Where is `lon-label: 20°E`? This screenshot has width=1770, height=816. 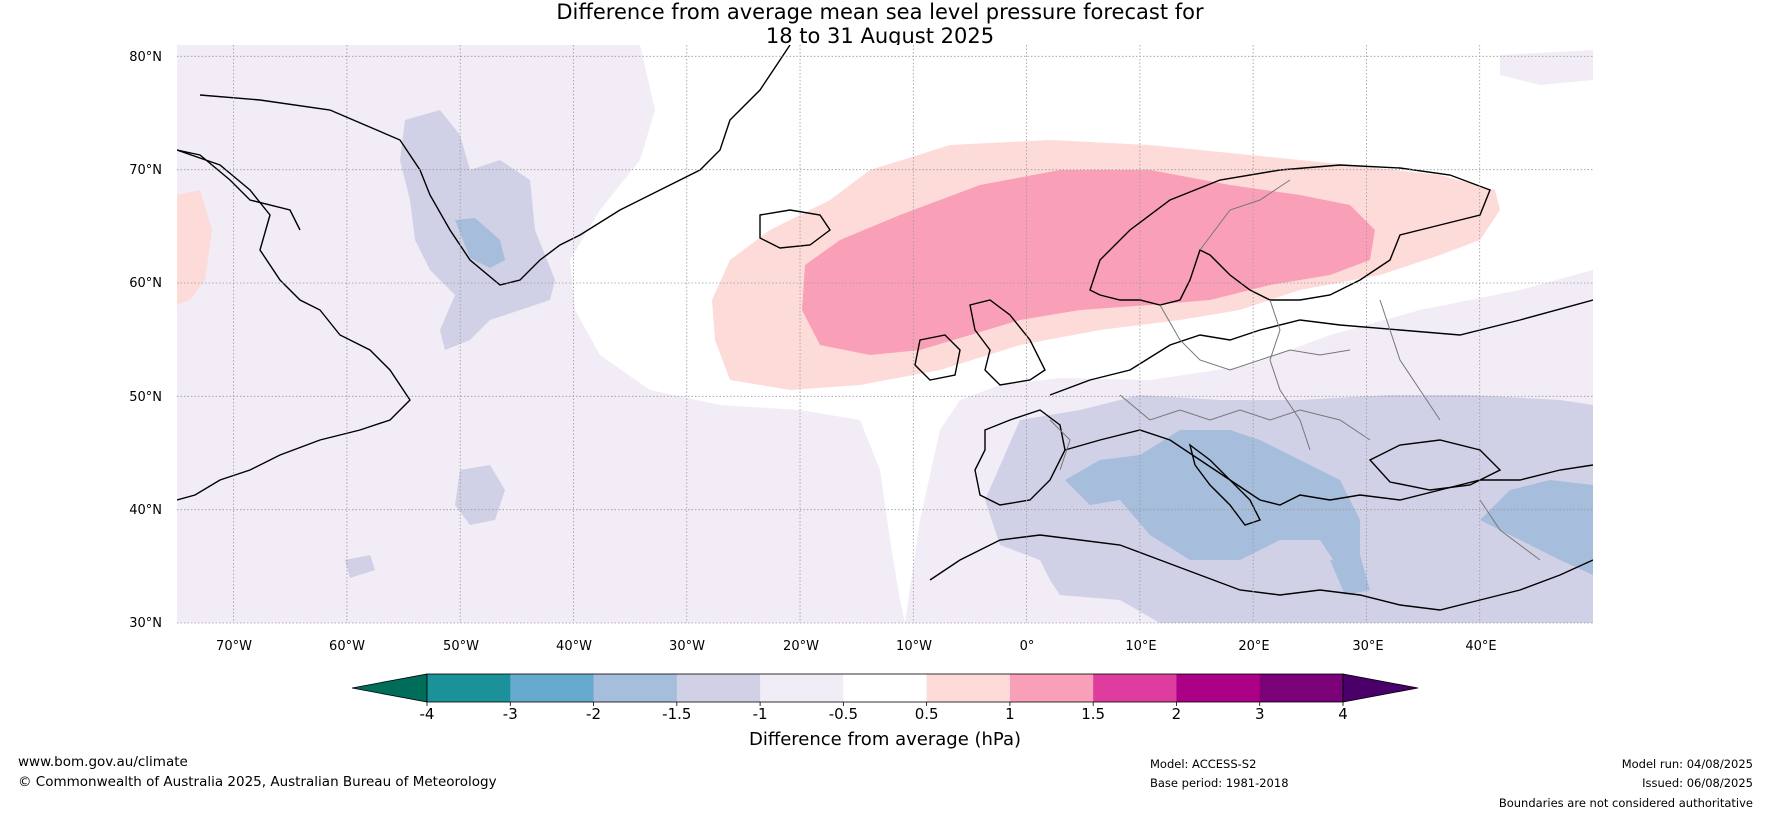
lon-label: 20°E is located at coordinates (1253, 646).